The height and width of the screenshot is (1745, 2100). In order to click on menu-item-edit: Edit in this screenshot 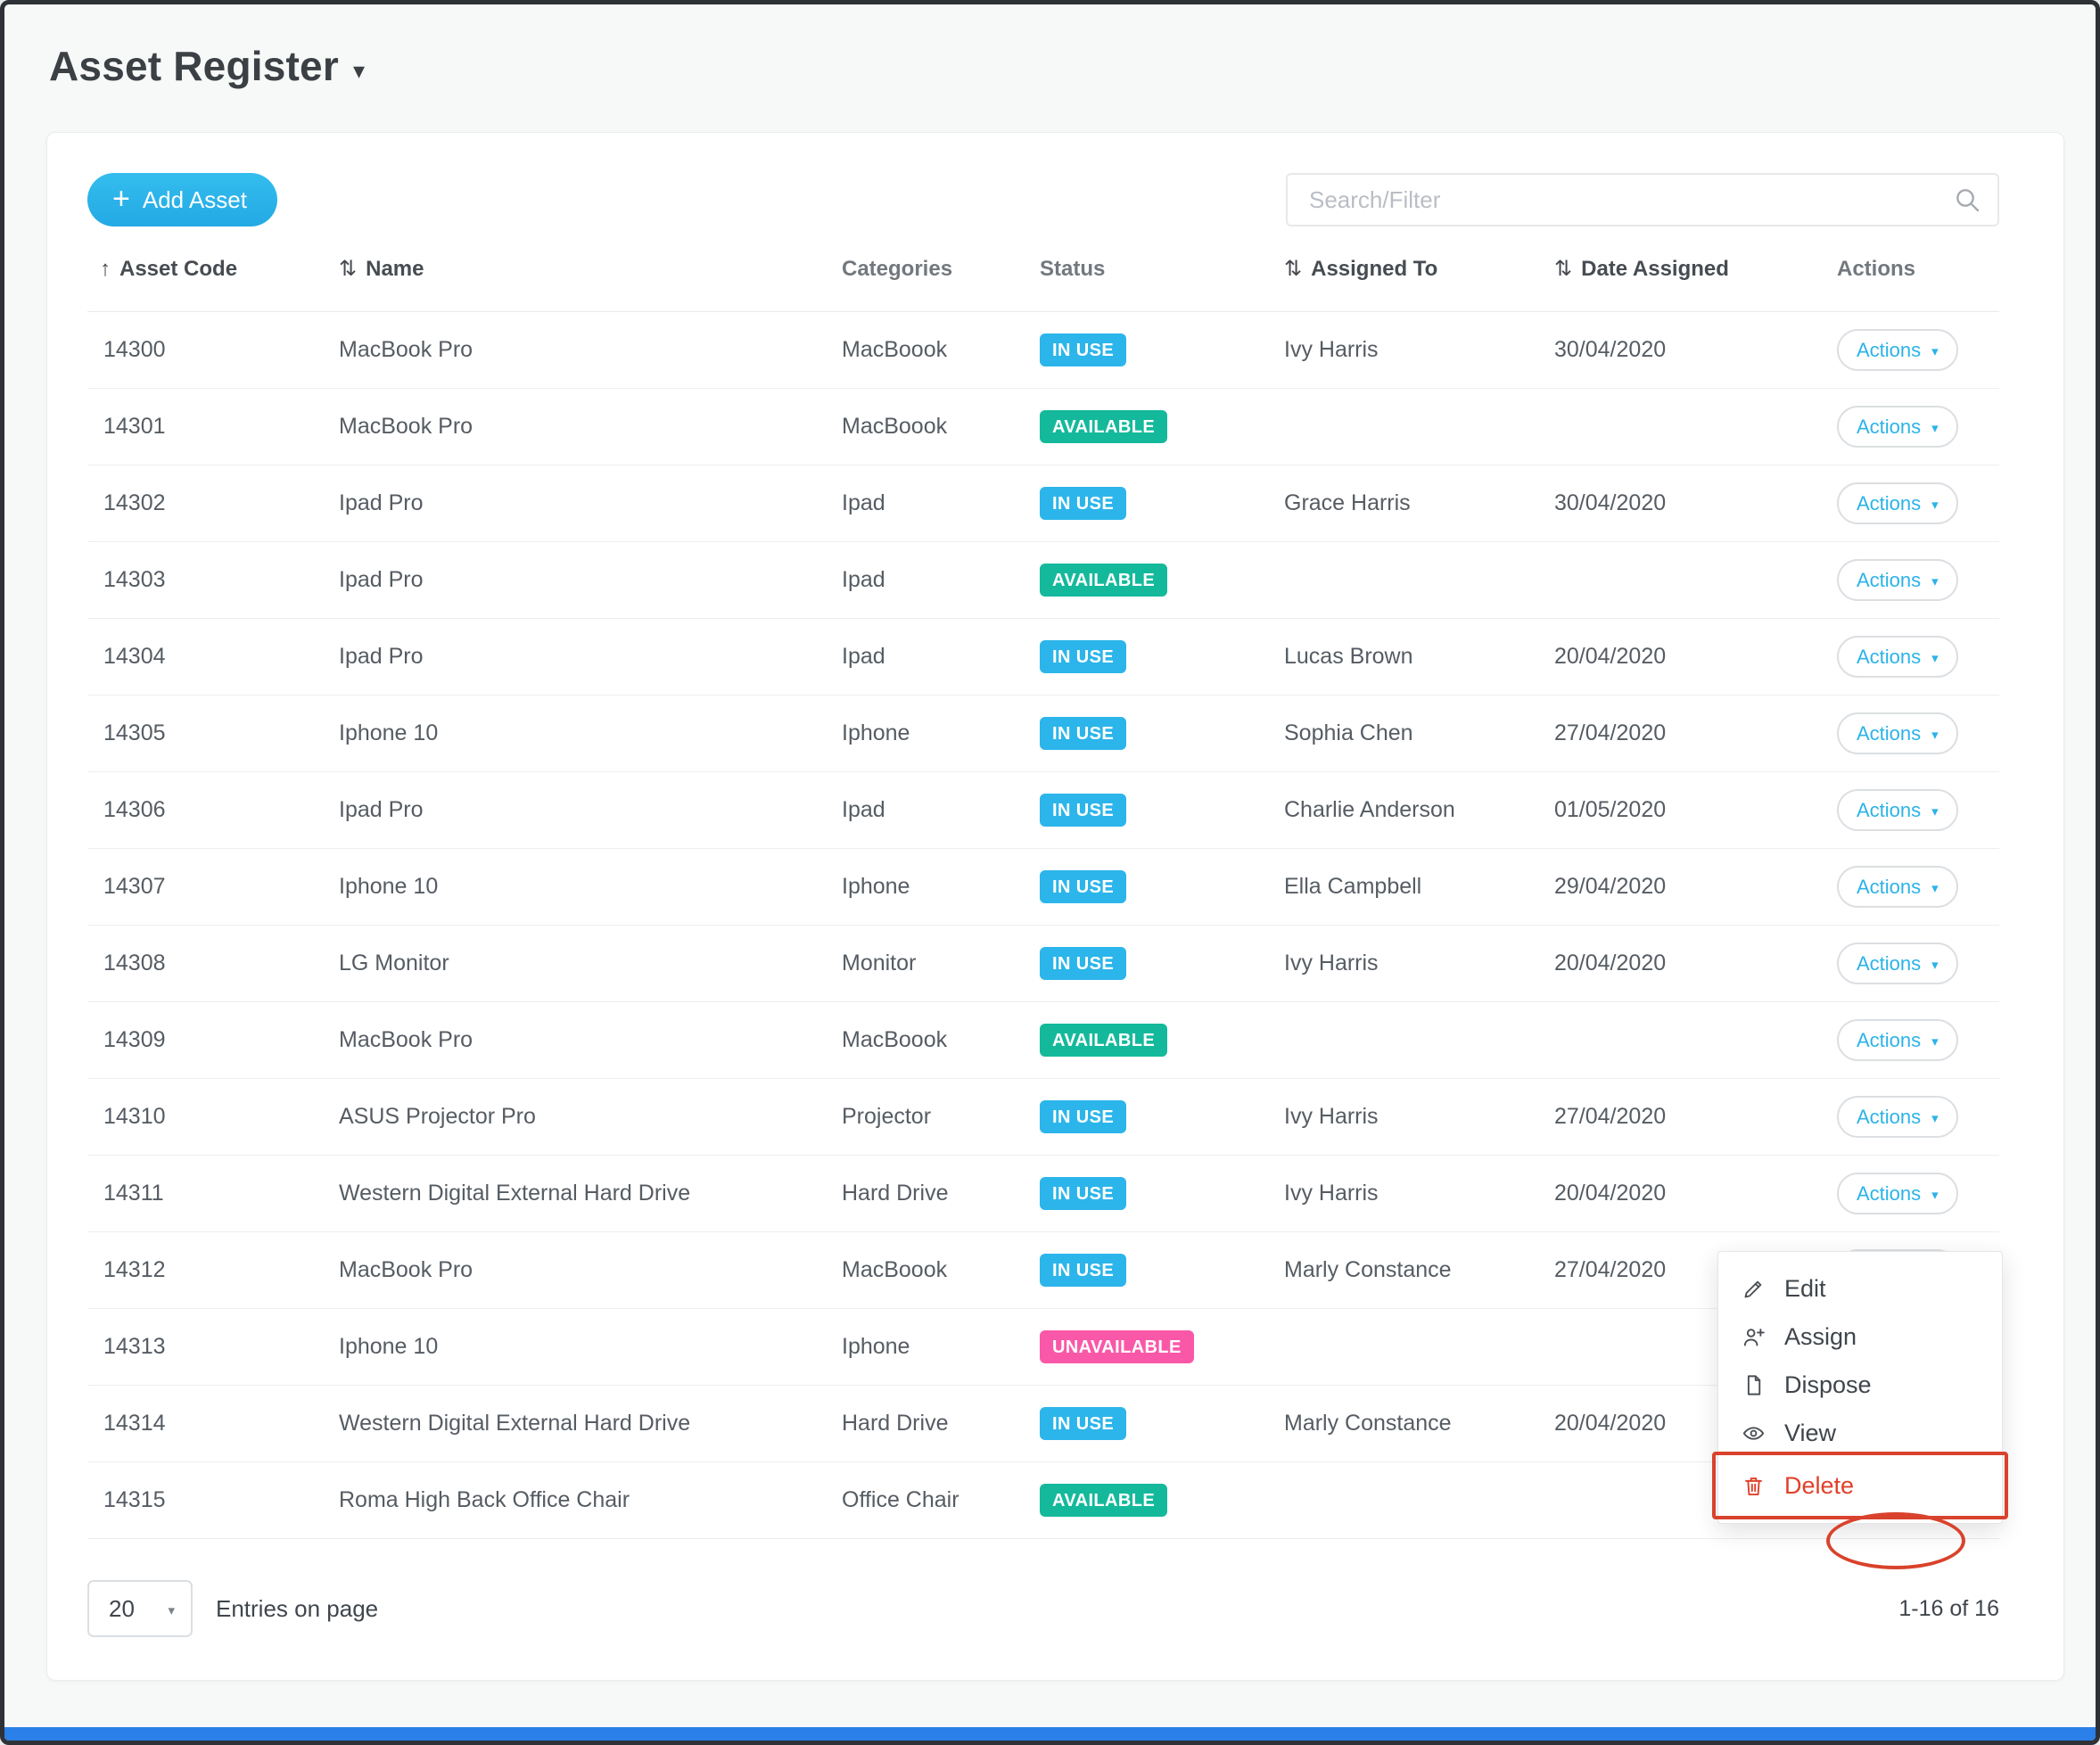, I will do `click(1860, 1288)`.